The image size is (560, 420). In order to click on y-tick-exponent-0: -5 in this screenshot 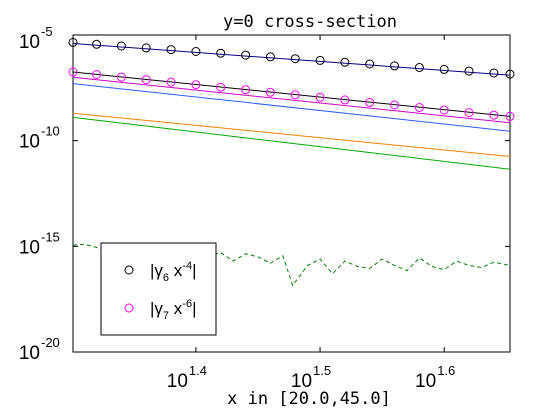, I will do `click(47, 31)`.